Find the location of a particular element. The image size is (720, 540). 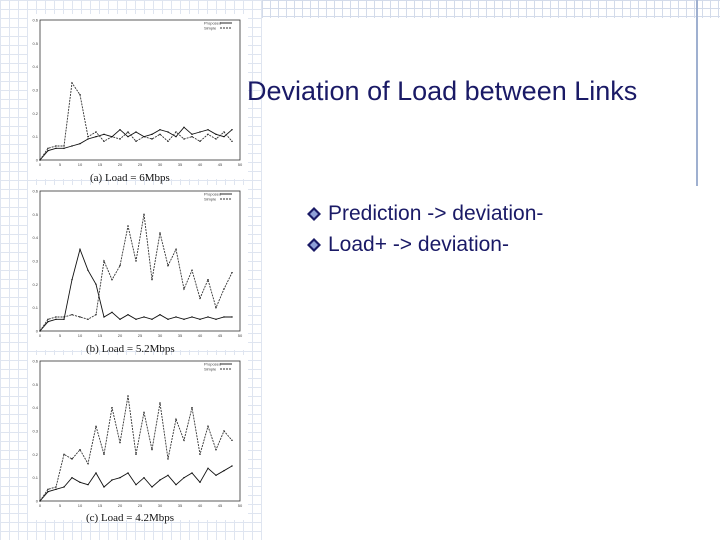

x-tick-label: 25 is located at coordinates (140, 505).